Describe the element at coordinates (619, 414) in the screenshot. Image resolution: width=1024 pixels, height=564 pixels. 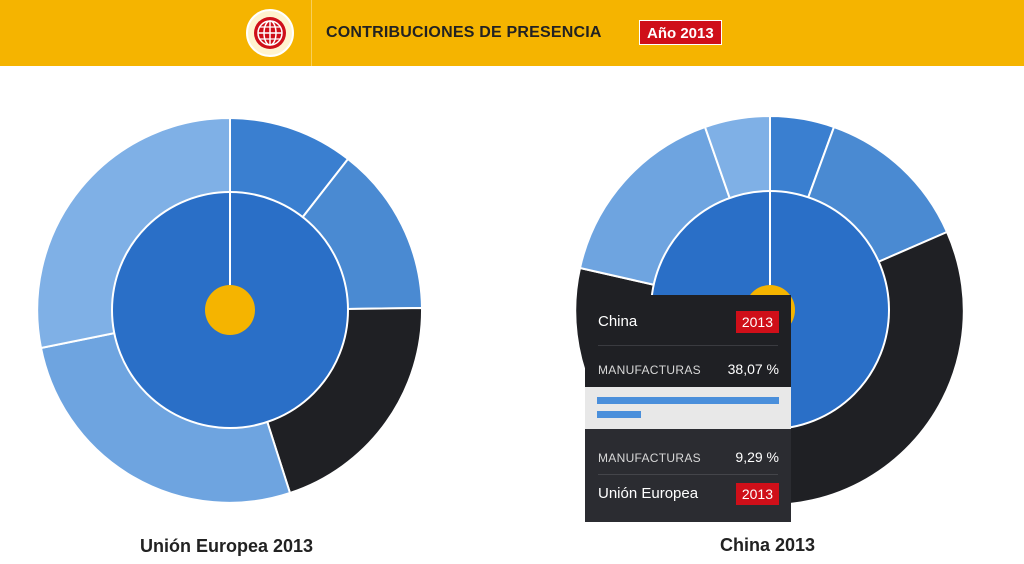
I see `tooltip-bottom-bar` at that location.